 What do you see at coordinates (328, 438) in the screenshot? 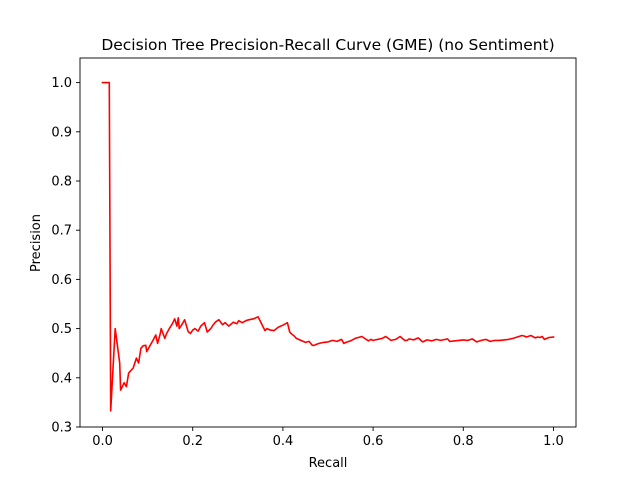
I see `x-axis-ticks: 0.0 0.2 0.4 0.6 0.8 1.0` at bounding box center [328, 438].